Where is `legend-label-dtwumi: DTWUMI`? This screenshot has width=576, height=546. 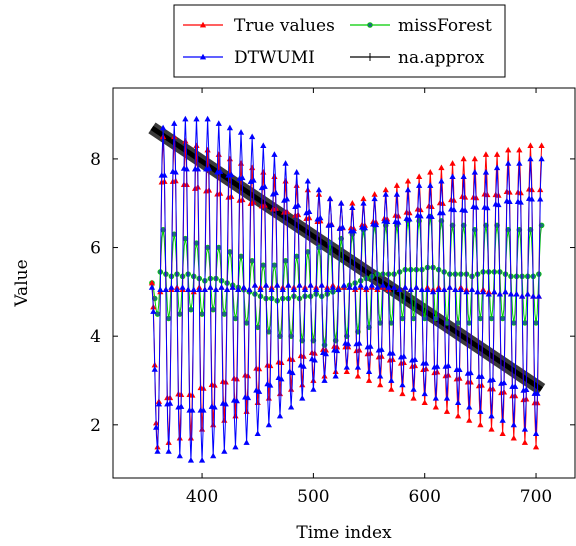 legend-label-dtwumi: DTWUMI is located at coordinates (274, 58).